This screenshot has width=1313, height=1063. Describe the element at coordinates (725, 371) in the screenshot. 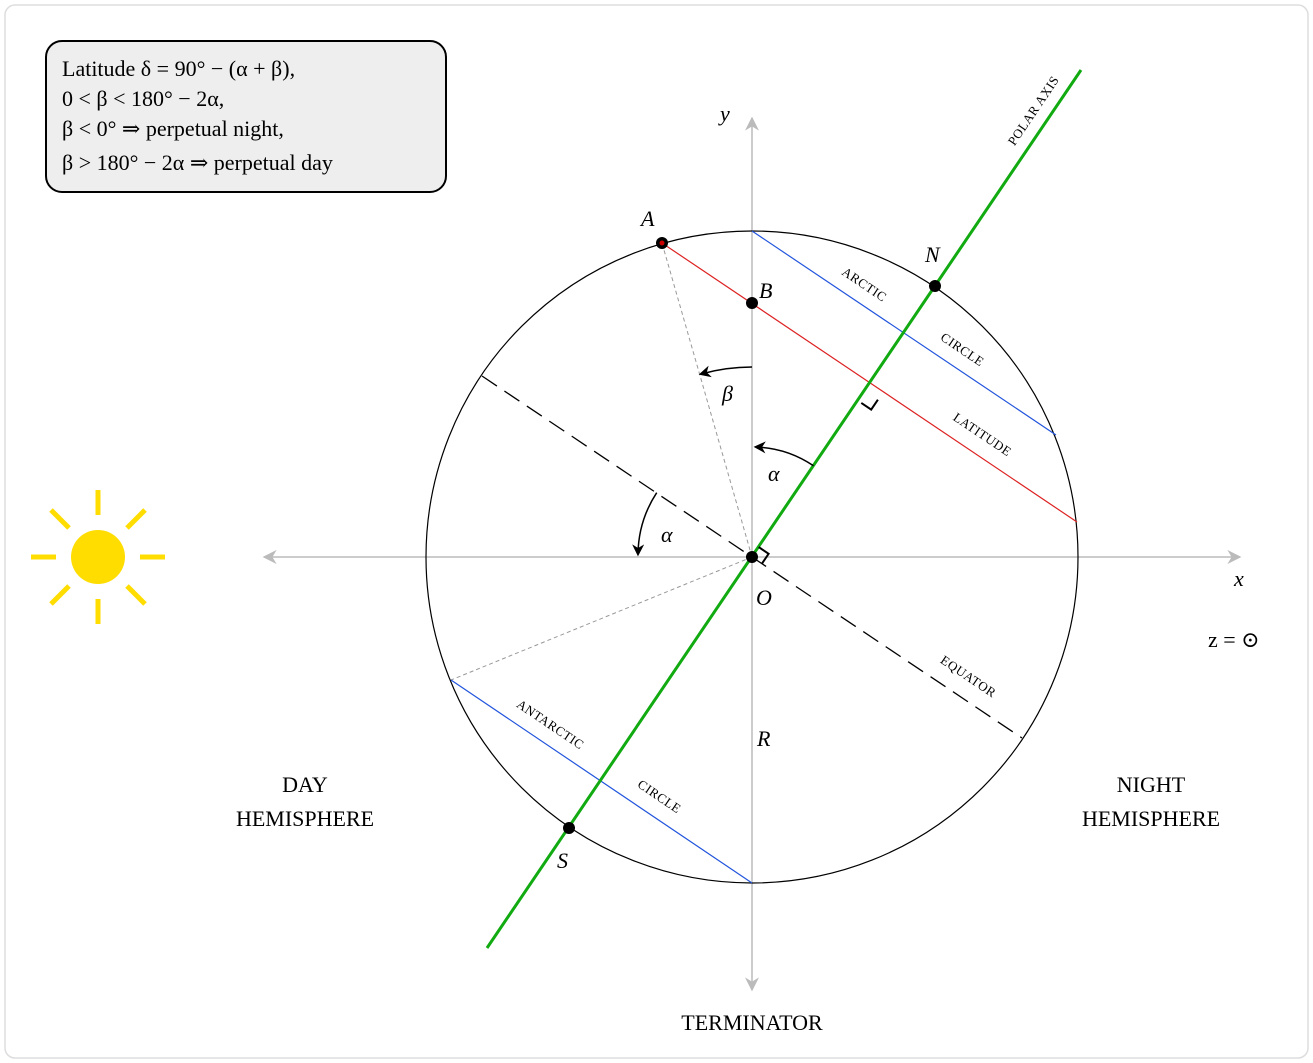

I see `beta-arc` at that location.